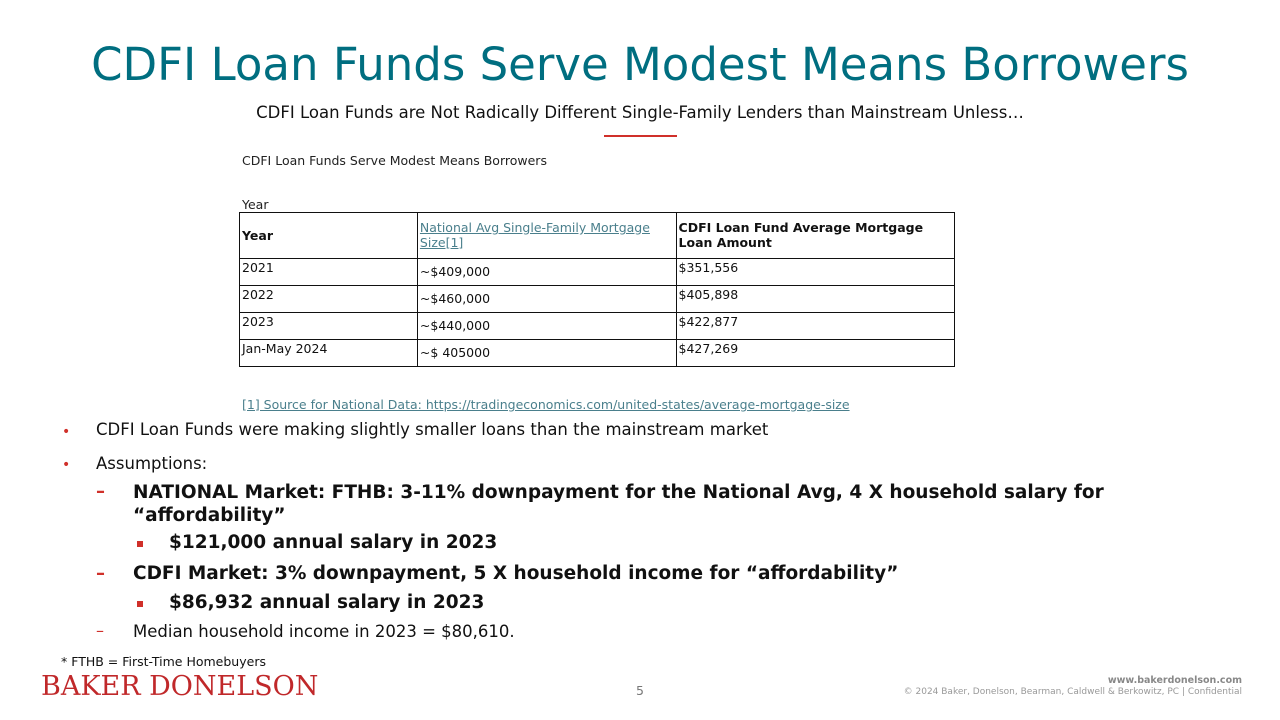 This screenshot has height=720, width=1280. I want to click on cell-year: 2021, so click(328, 272).